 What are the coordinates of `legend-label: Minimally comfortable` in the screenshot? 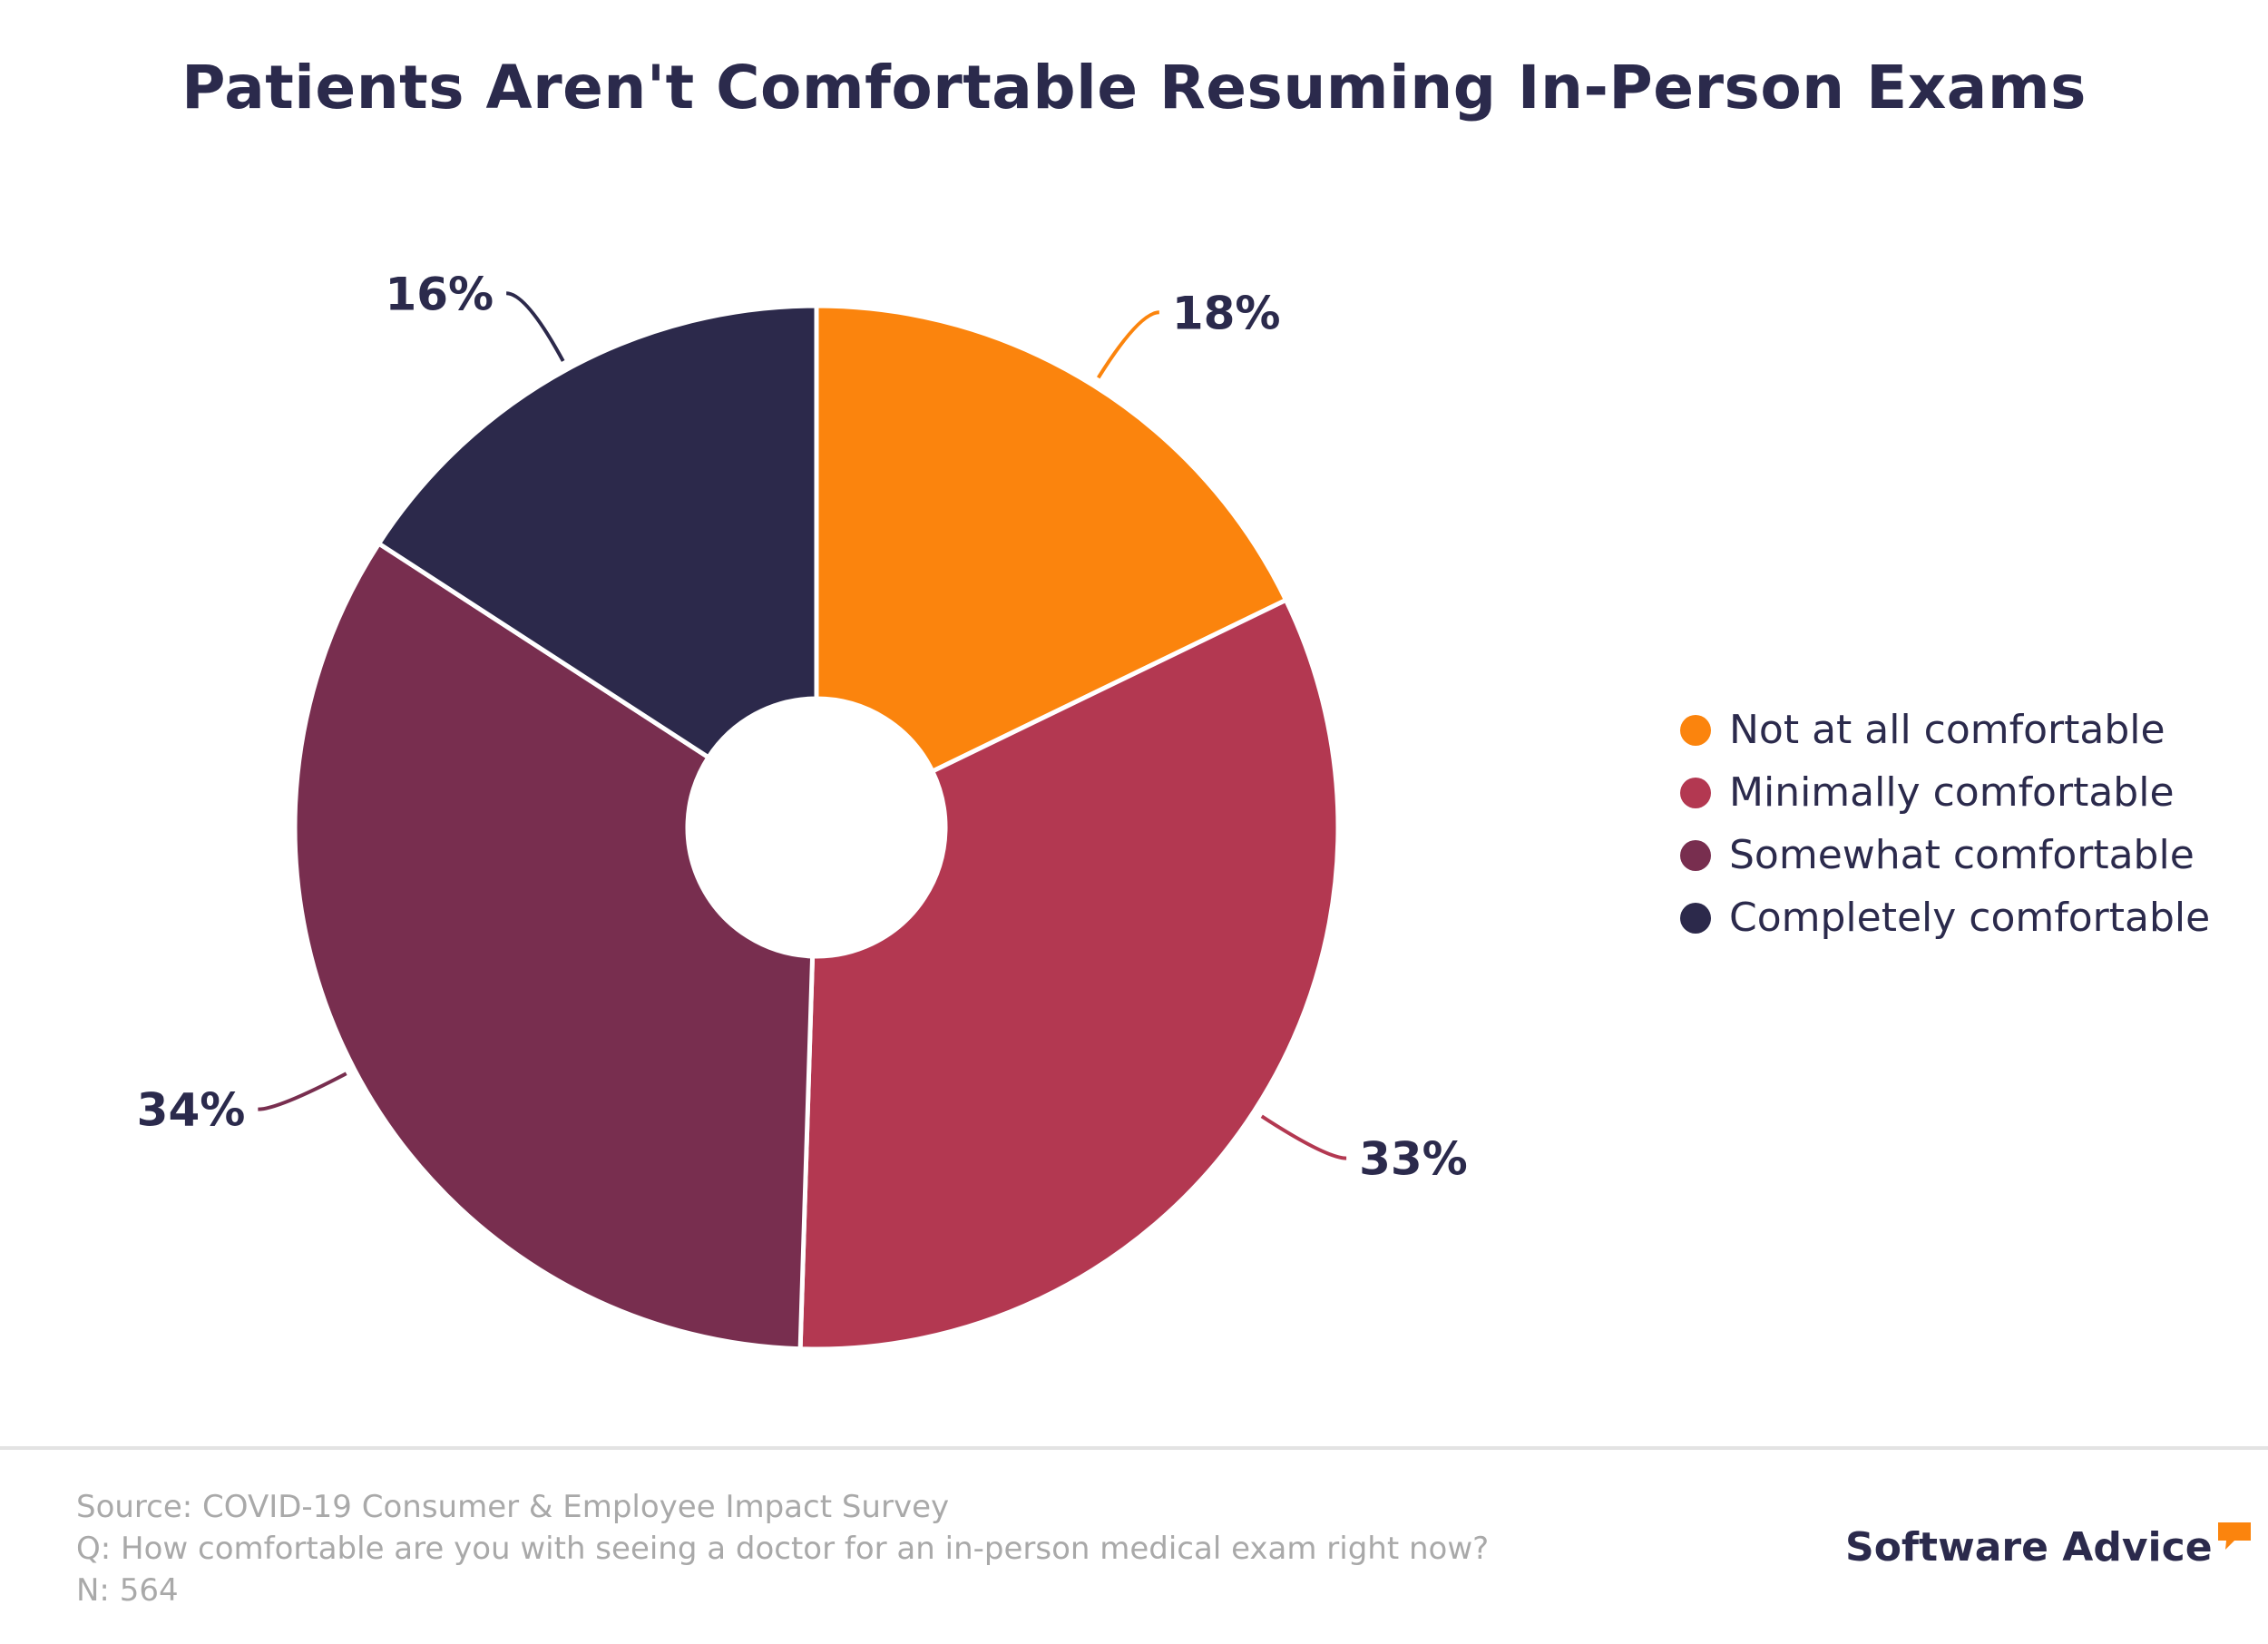 It's located at (1952, 792).